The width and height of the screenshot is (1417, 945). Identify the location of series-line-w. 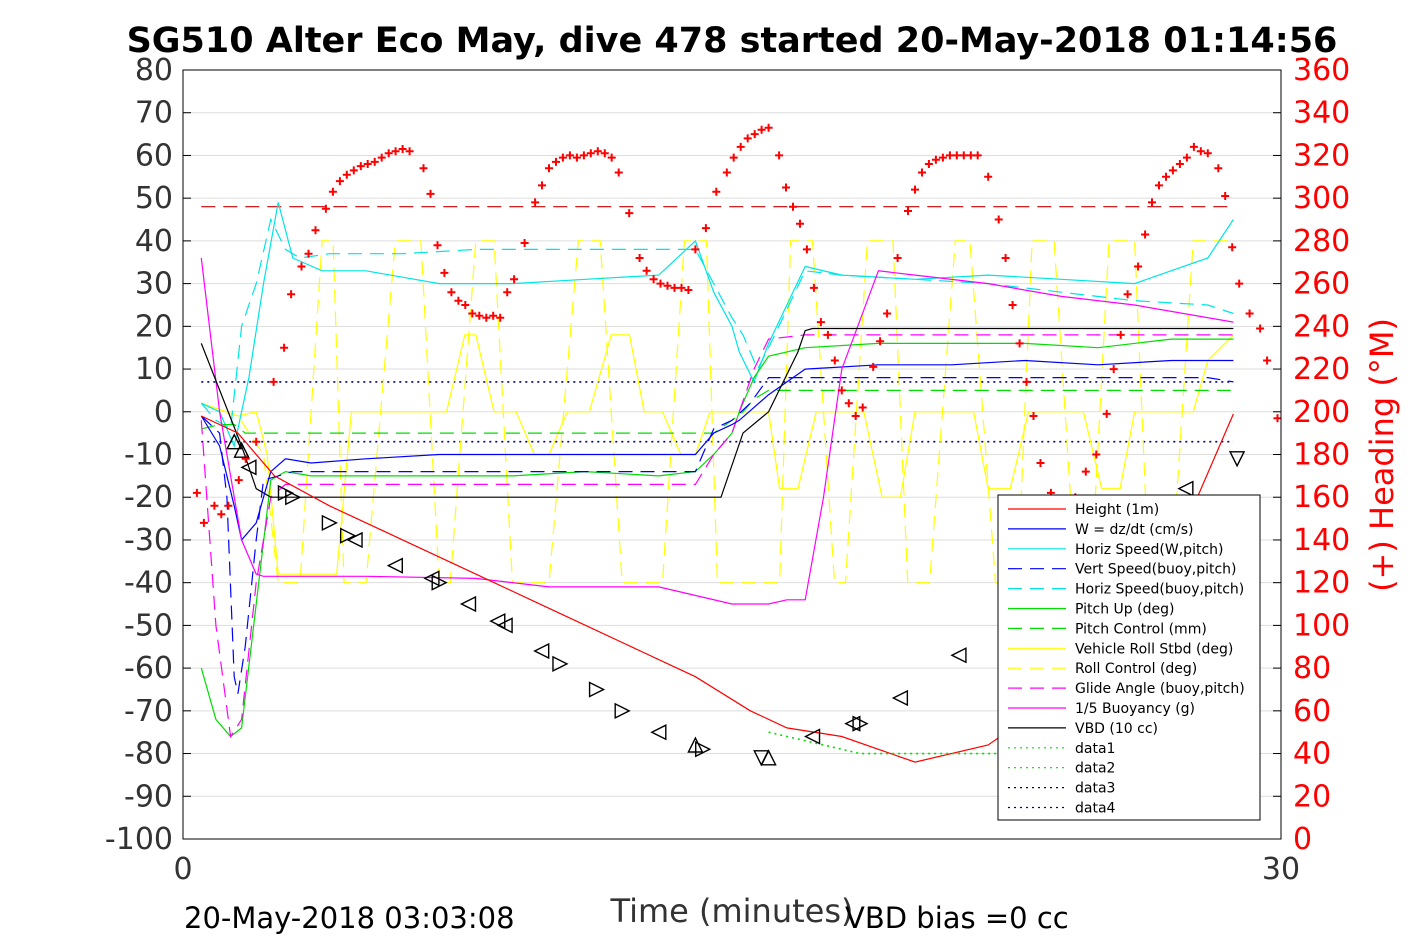
(717, 450).